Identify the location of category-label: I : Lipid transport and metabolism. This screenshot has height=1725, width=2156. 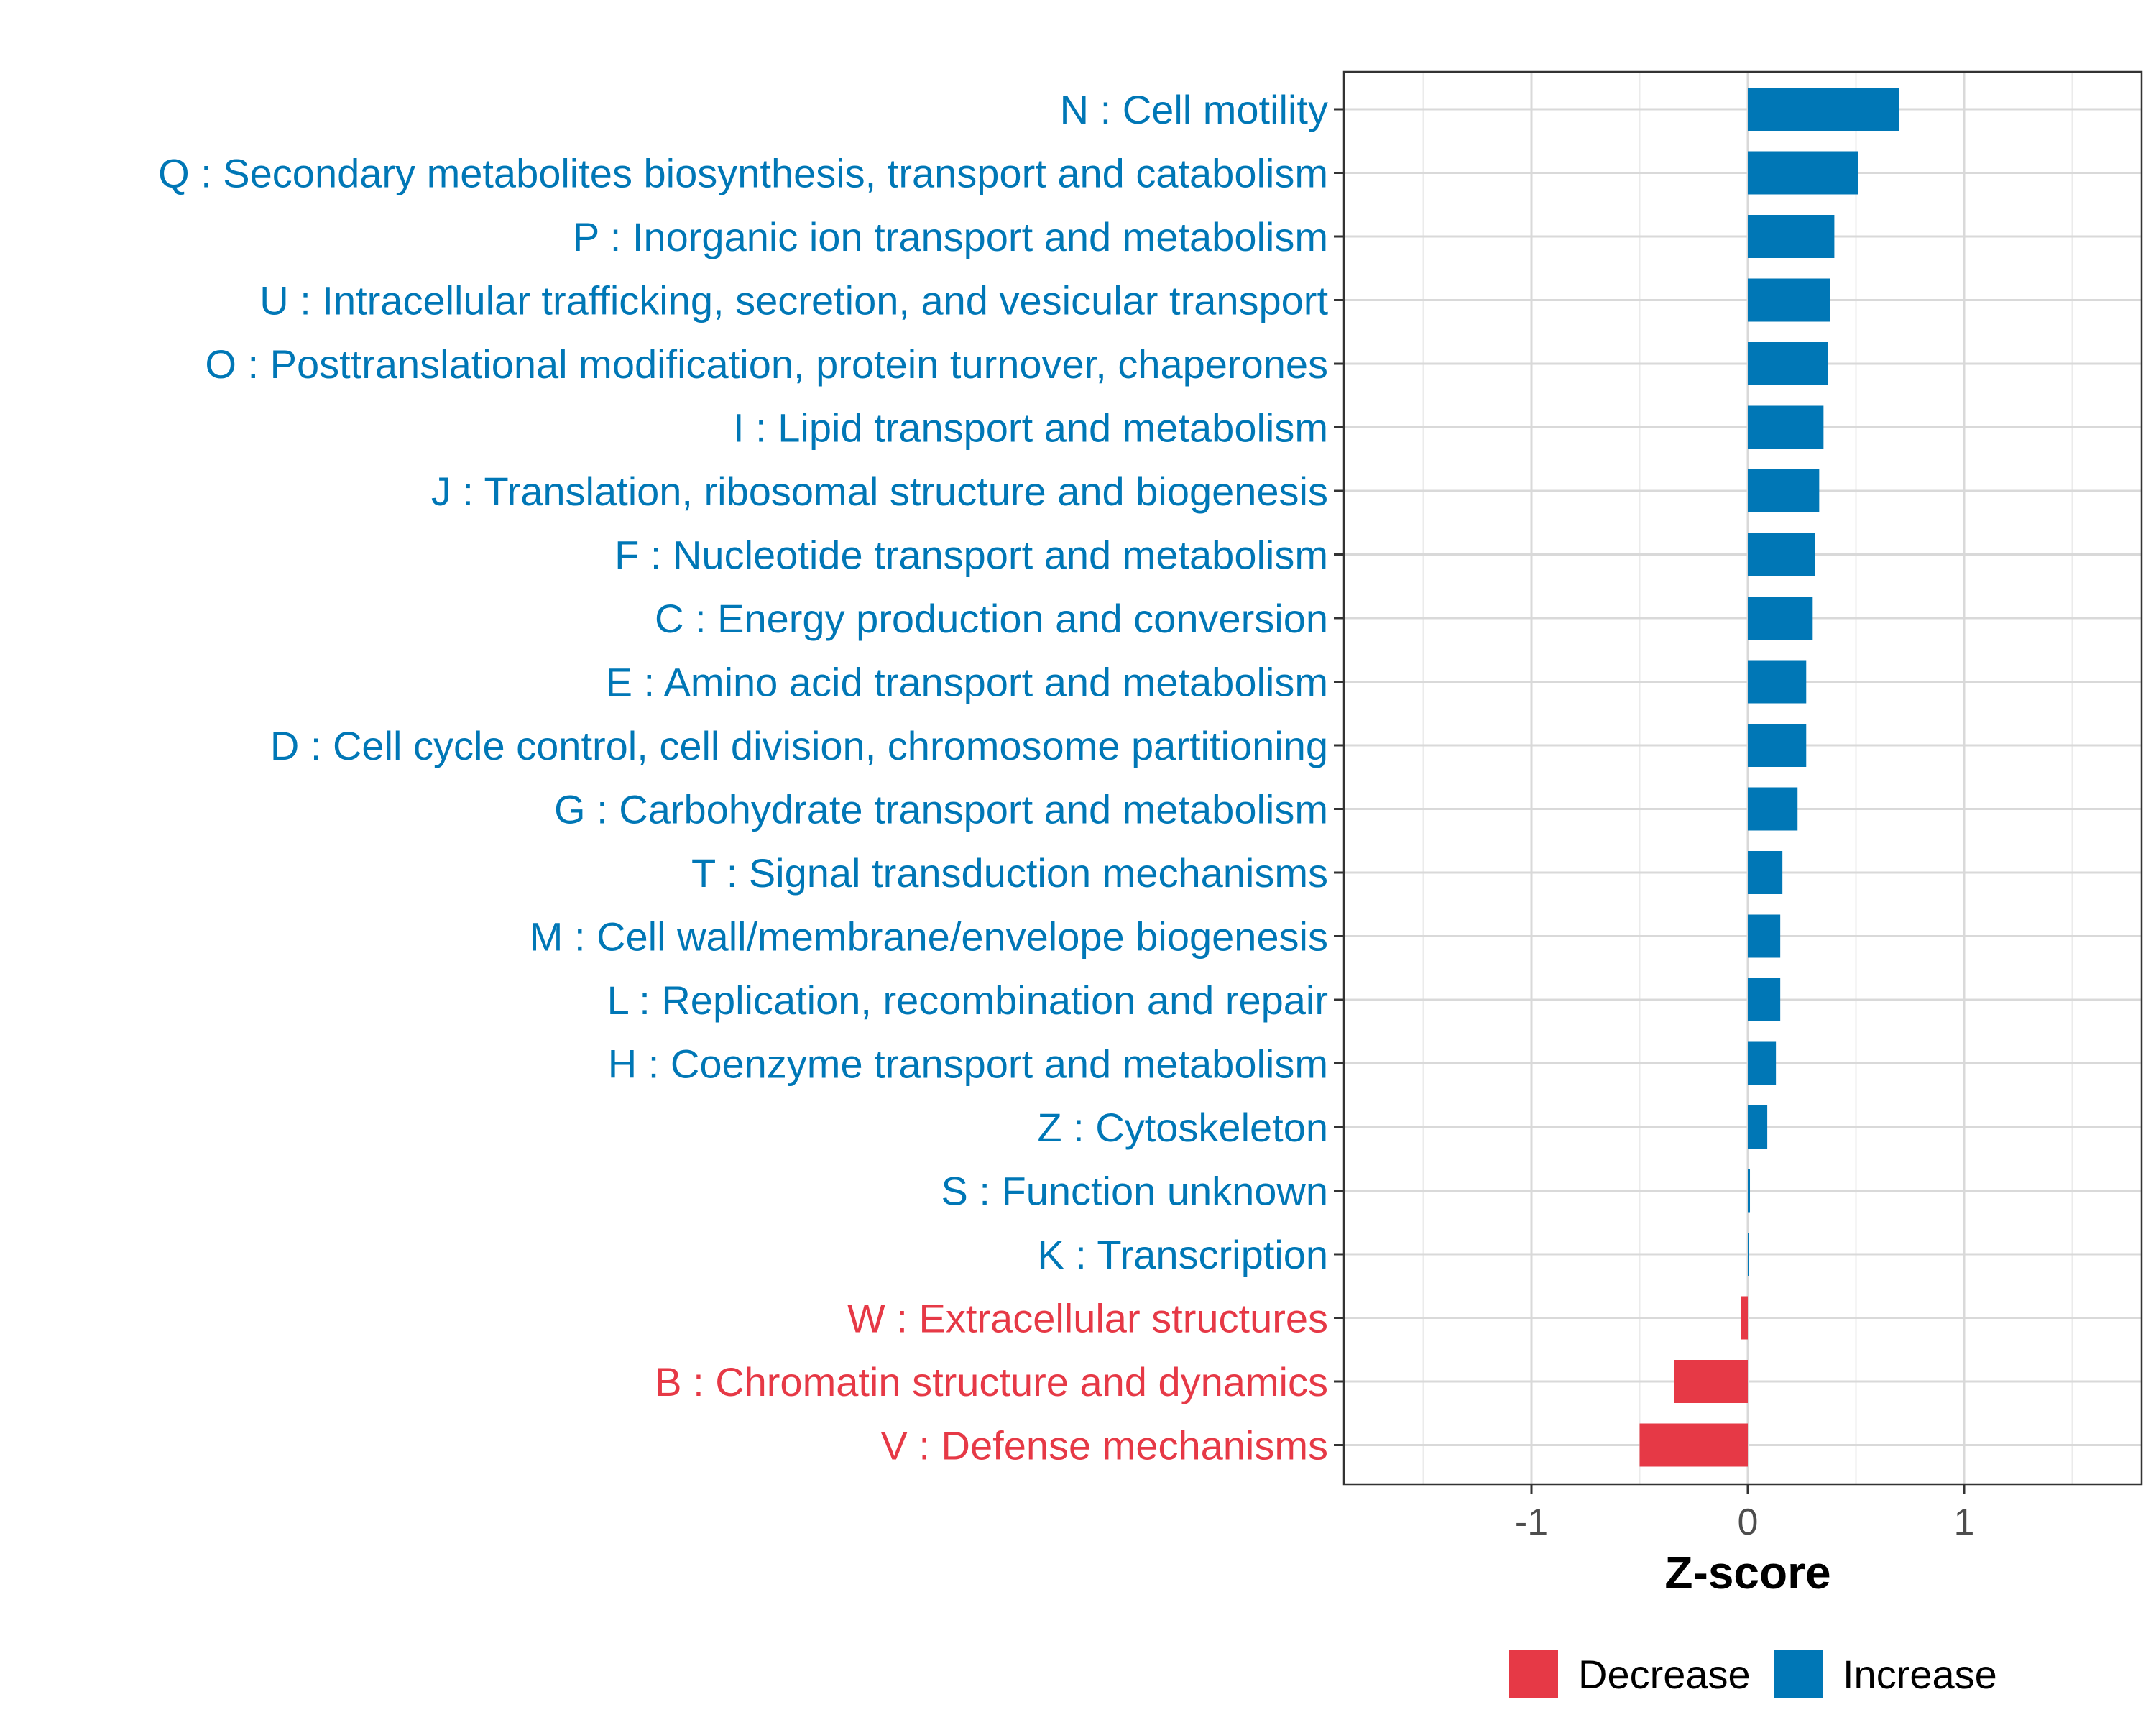
(1030, 428).